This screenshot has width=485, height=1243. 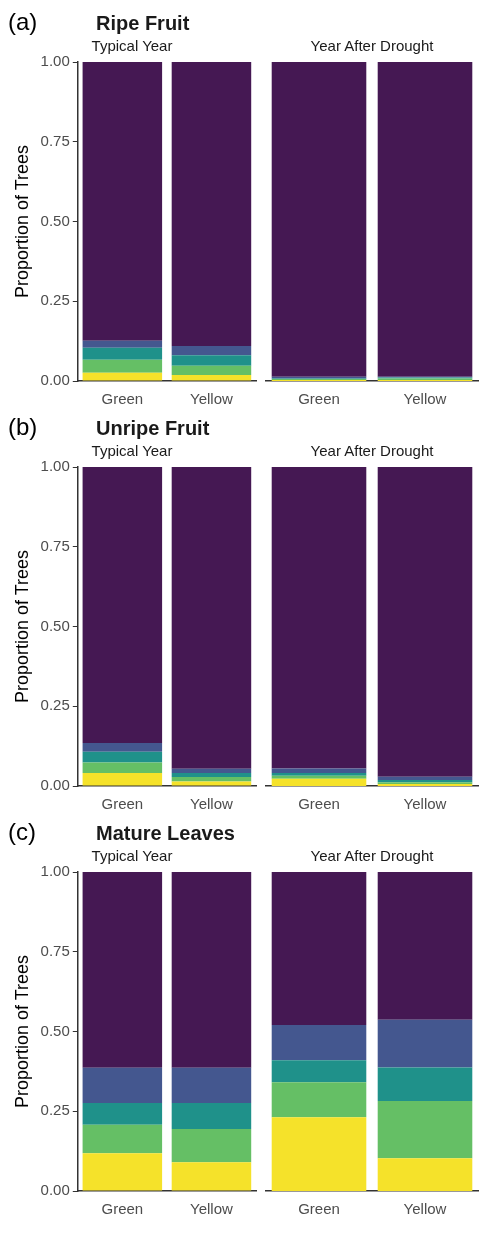 What do you see at coordinates (23, 427) in the screenshot?
I see `text: (b)` at bounding box center [23, 427].